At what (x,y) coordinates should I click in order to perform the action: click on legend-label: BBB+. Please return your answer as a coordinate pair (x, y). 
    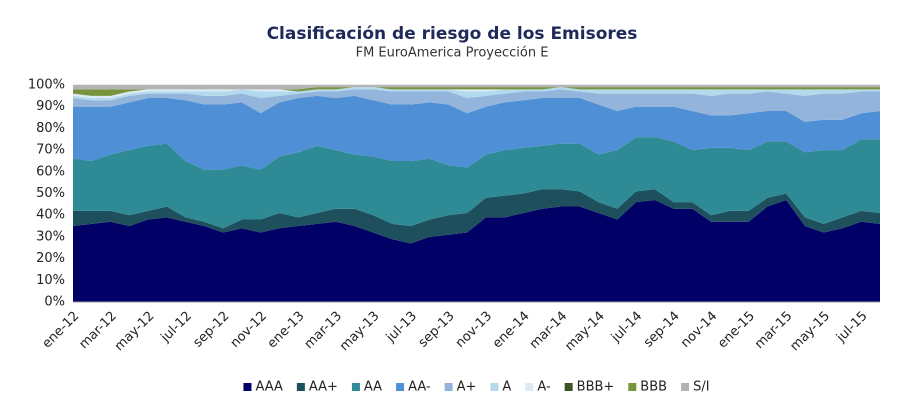
    Looking at the image, I should click on (596, 387).